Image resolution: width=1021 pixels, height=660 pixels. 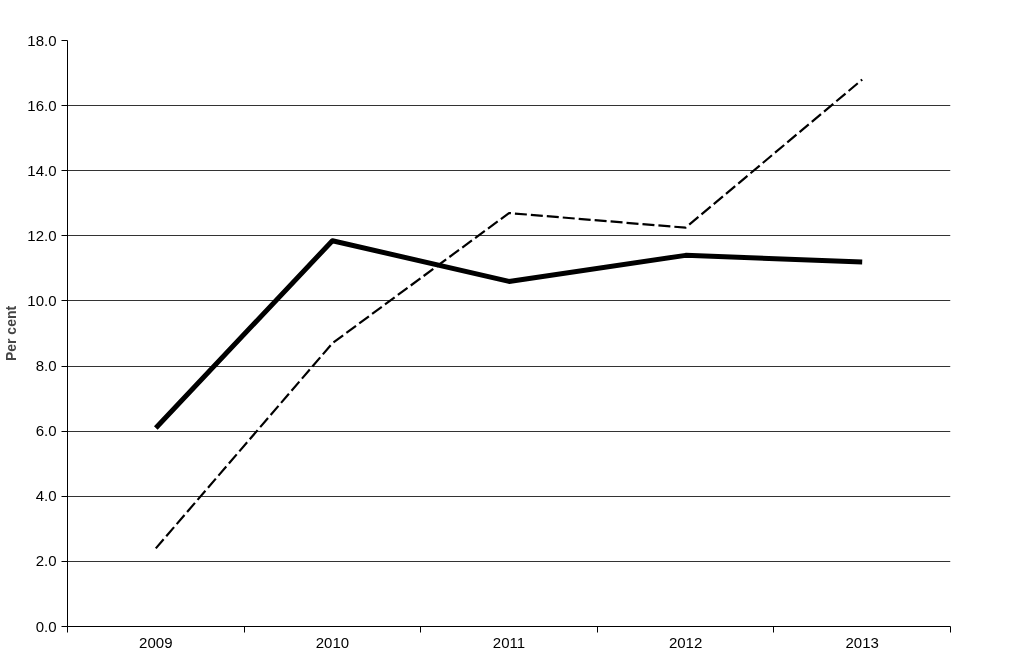 I want to click on y-tick-label: 14.0, so click(x=42, y=170).